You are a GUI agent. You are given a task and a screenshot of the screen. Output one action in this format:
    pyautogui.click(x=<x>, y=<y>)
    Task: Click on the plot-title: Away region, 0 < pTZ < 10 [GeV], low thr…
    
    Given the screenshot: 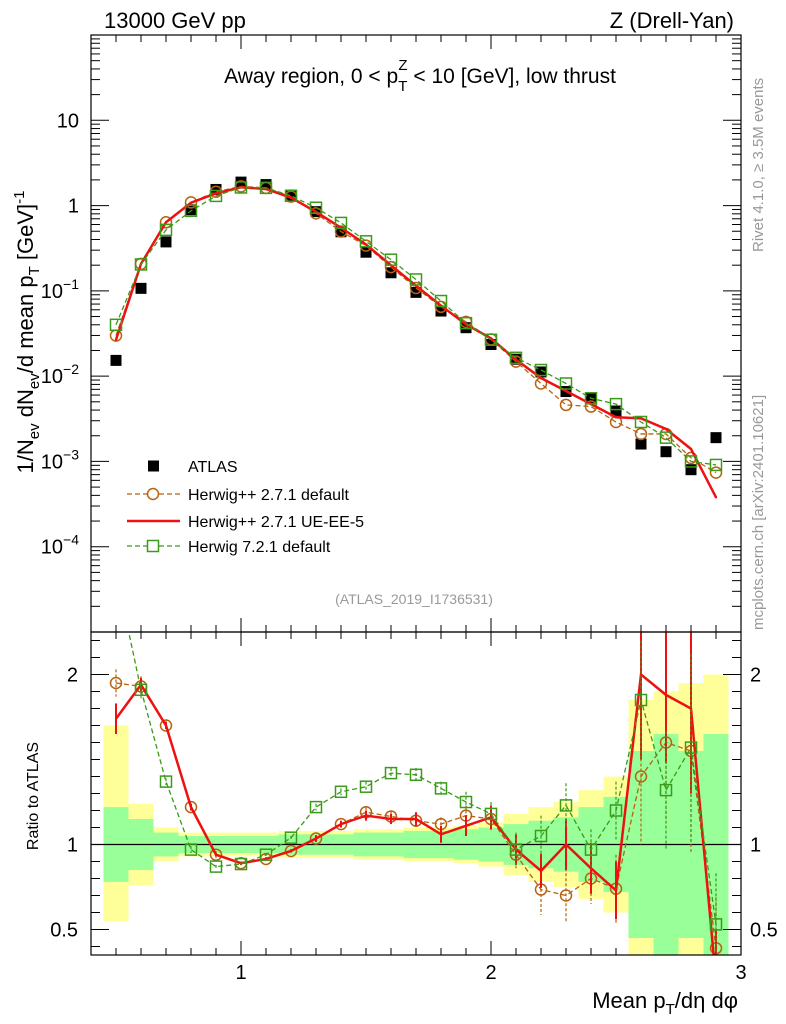 What is the action you would take?
    pyautogui.click(x=420, y=76)
    